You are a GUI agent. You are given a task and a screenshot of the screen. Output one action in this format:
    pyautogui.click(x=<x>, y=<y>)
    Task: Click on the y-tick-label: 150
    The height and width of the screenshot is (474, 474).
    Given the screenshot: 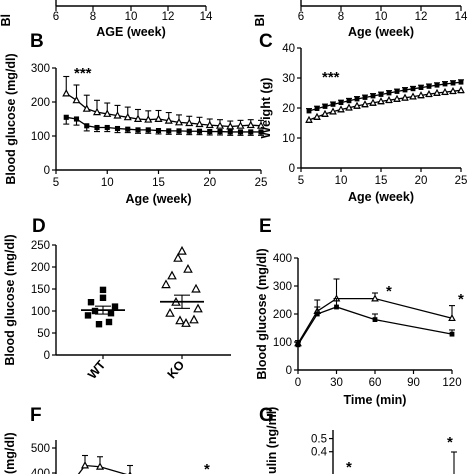 What is the action you would take?
    pyautogui.click(x=40, y=290)
    